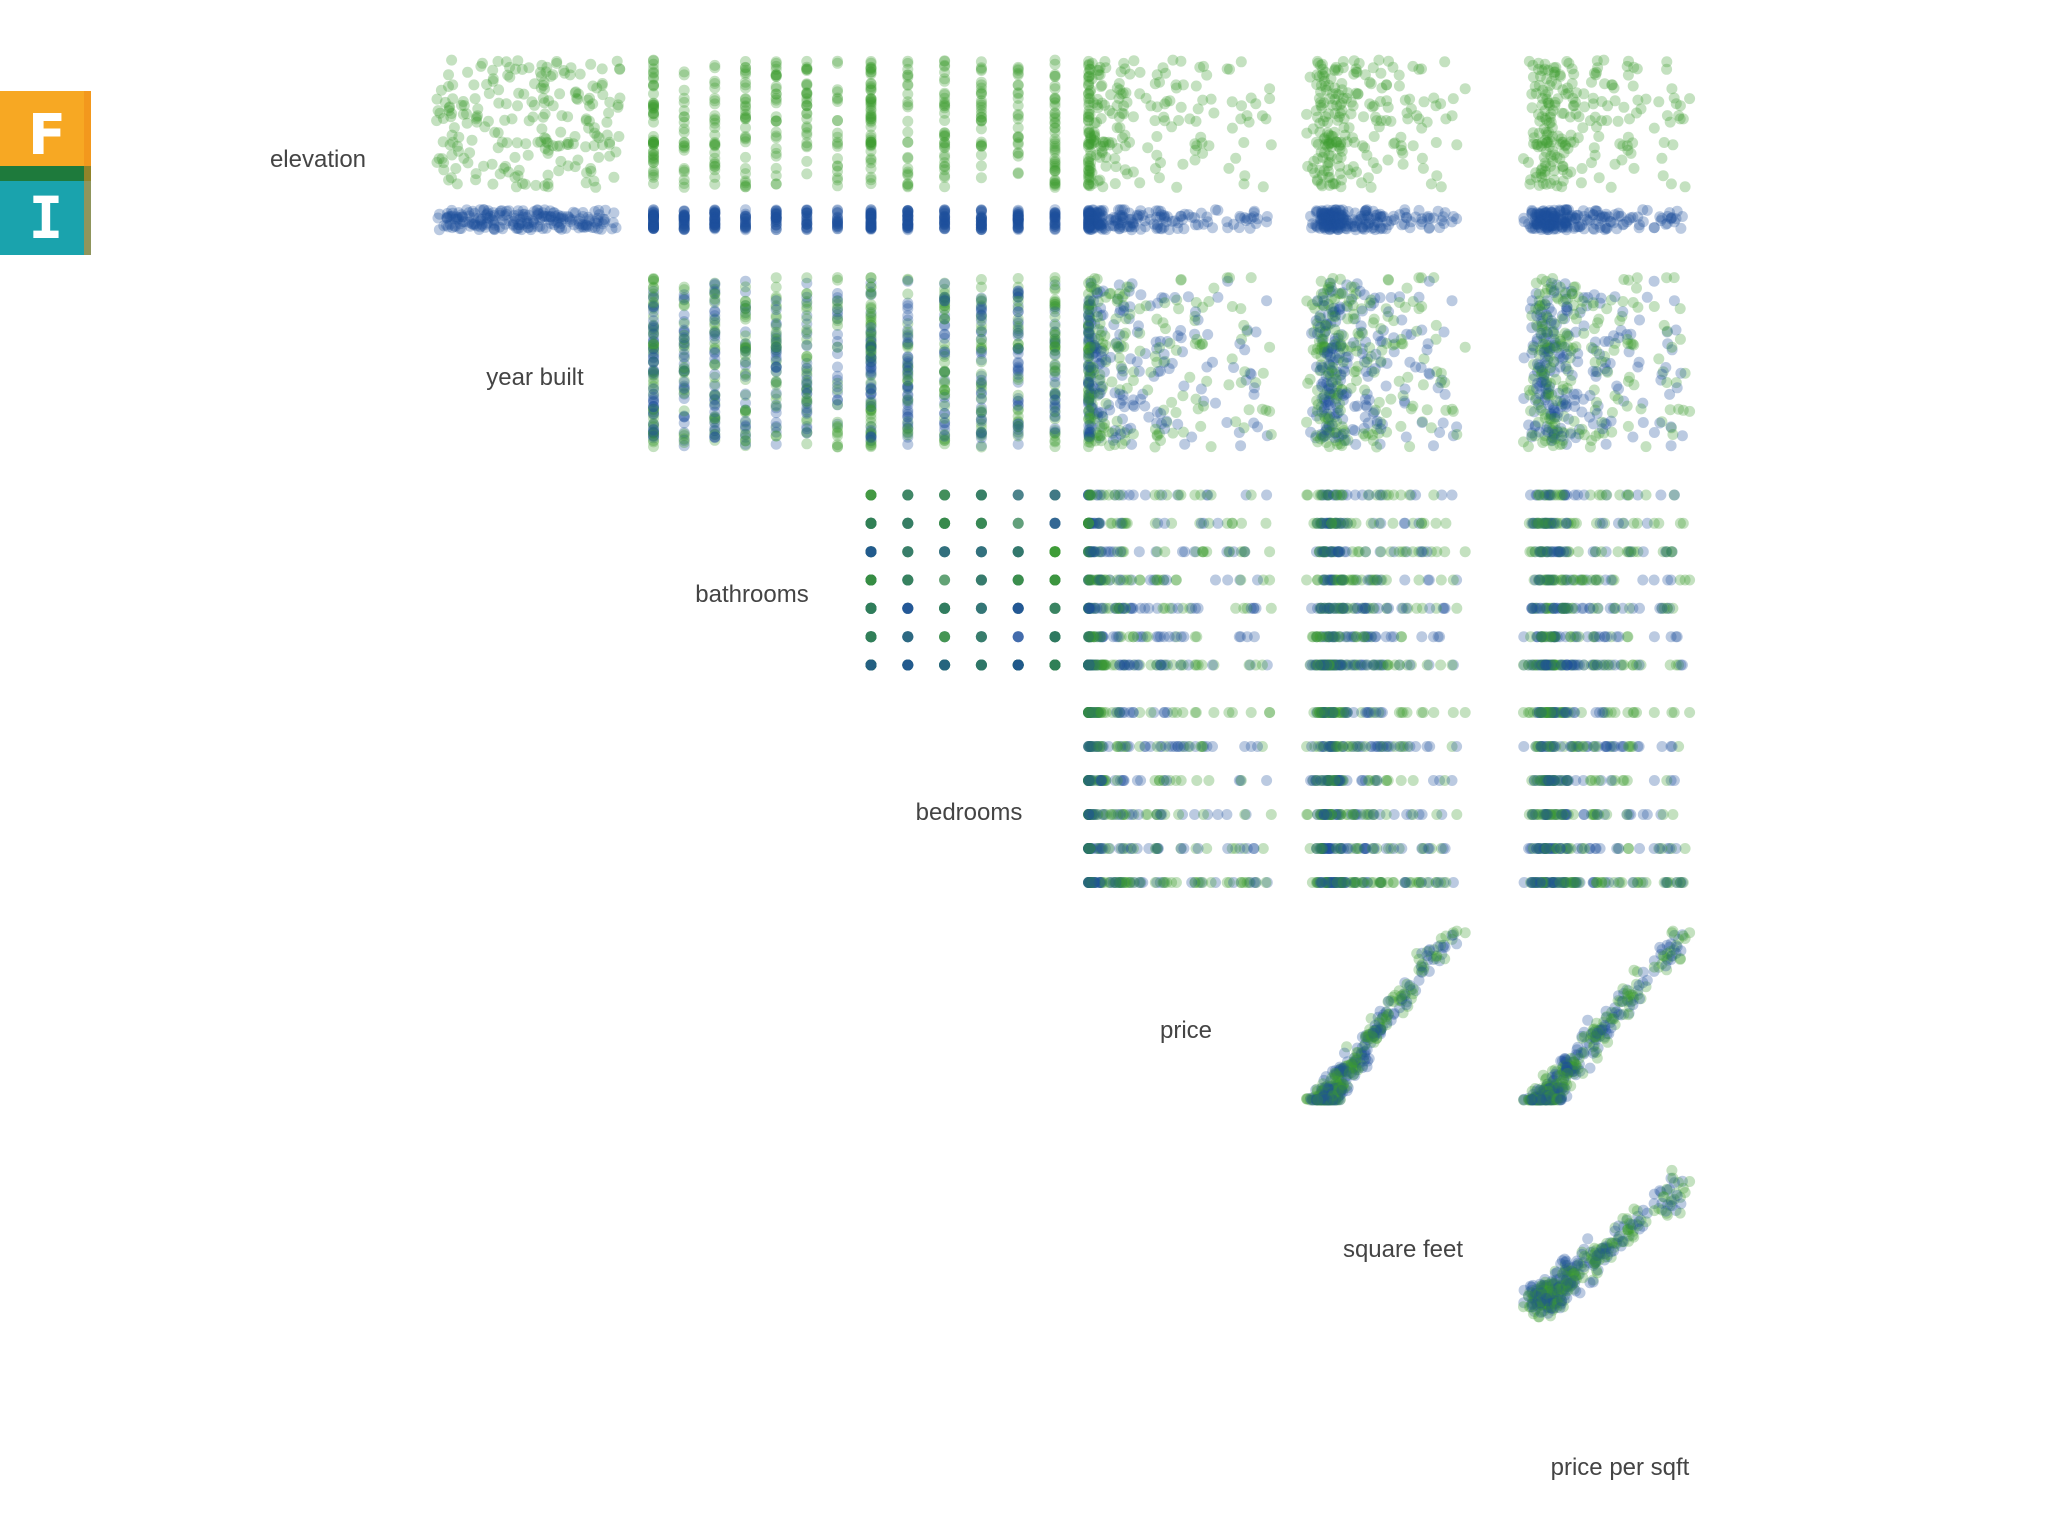 This screenshot has width=2048, height=1536. Describe the element at coordinates (963, 362) in the screenshot. I see `cell-year-built-vs-bedrooms` at that location.